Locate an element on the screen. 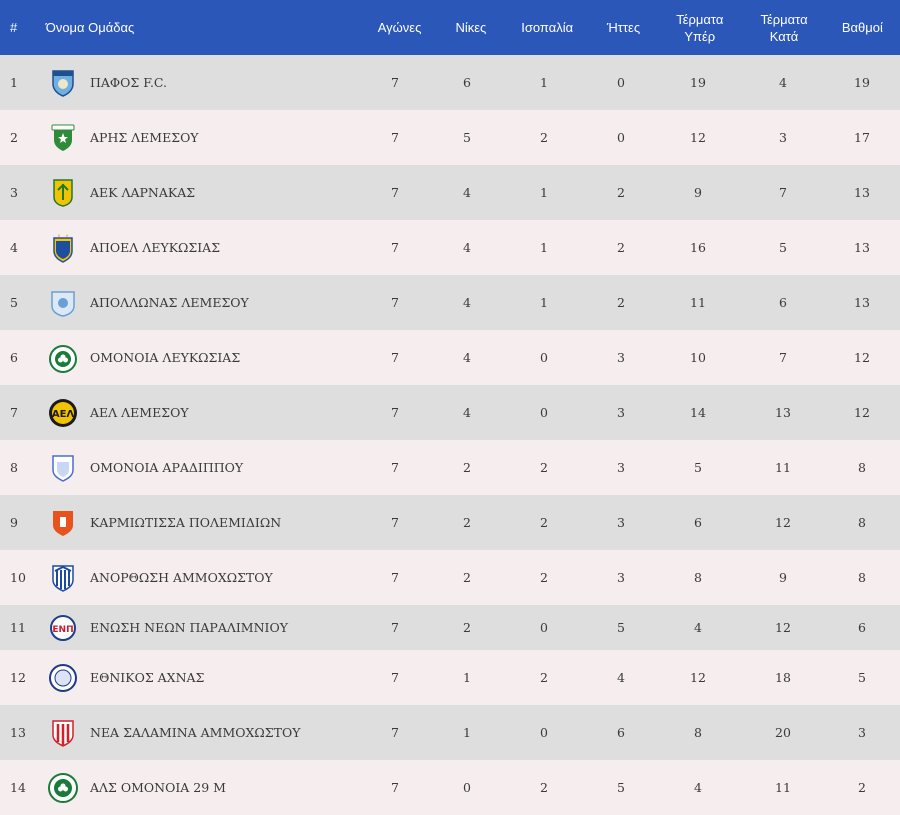  row-goals-for: 8 is located at coordinates (698, 732).